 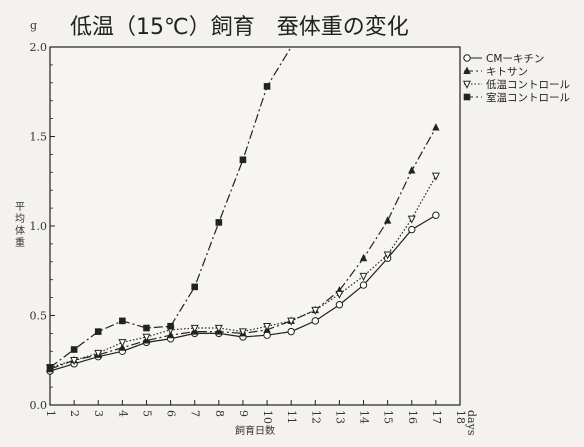 I want to click on x-tick-label: 5, so click(x=146, y=413).